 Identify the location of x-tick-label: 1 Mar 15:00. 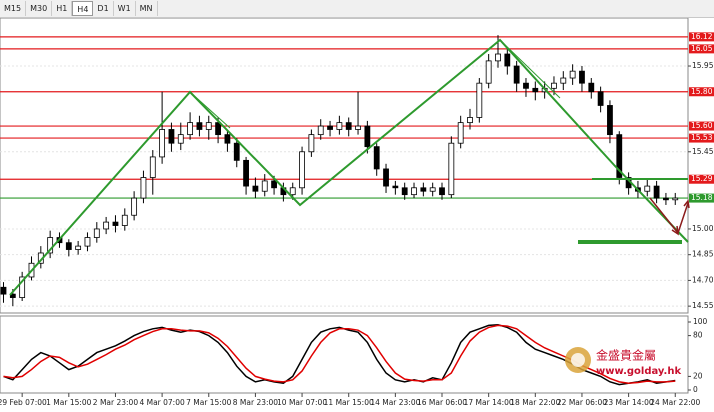
(69, 402).